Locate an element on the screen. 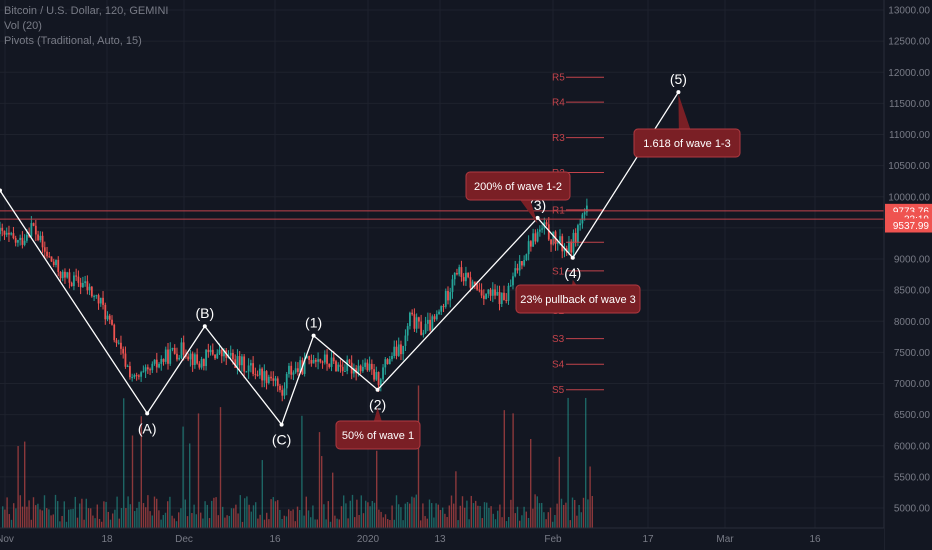 The height and width of the screenshot is (550, 932). volume-indicator-label: Vol (20) is located at coordinates (23, 26).